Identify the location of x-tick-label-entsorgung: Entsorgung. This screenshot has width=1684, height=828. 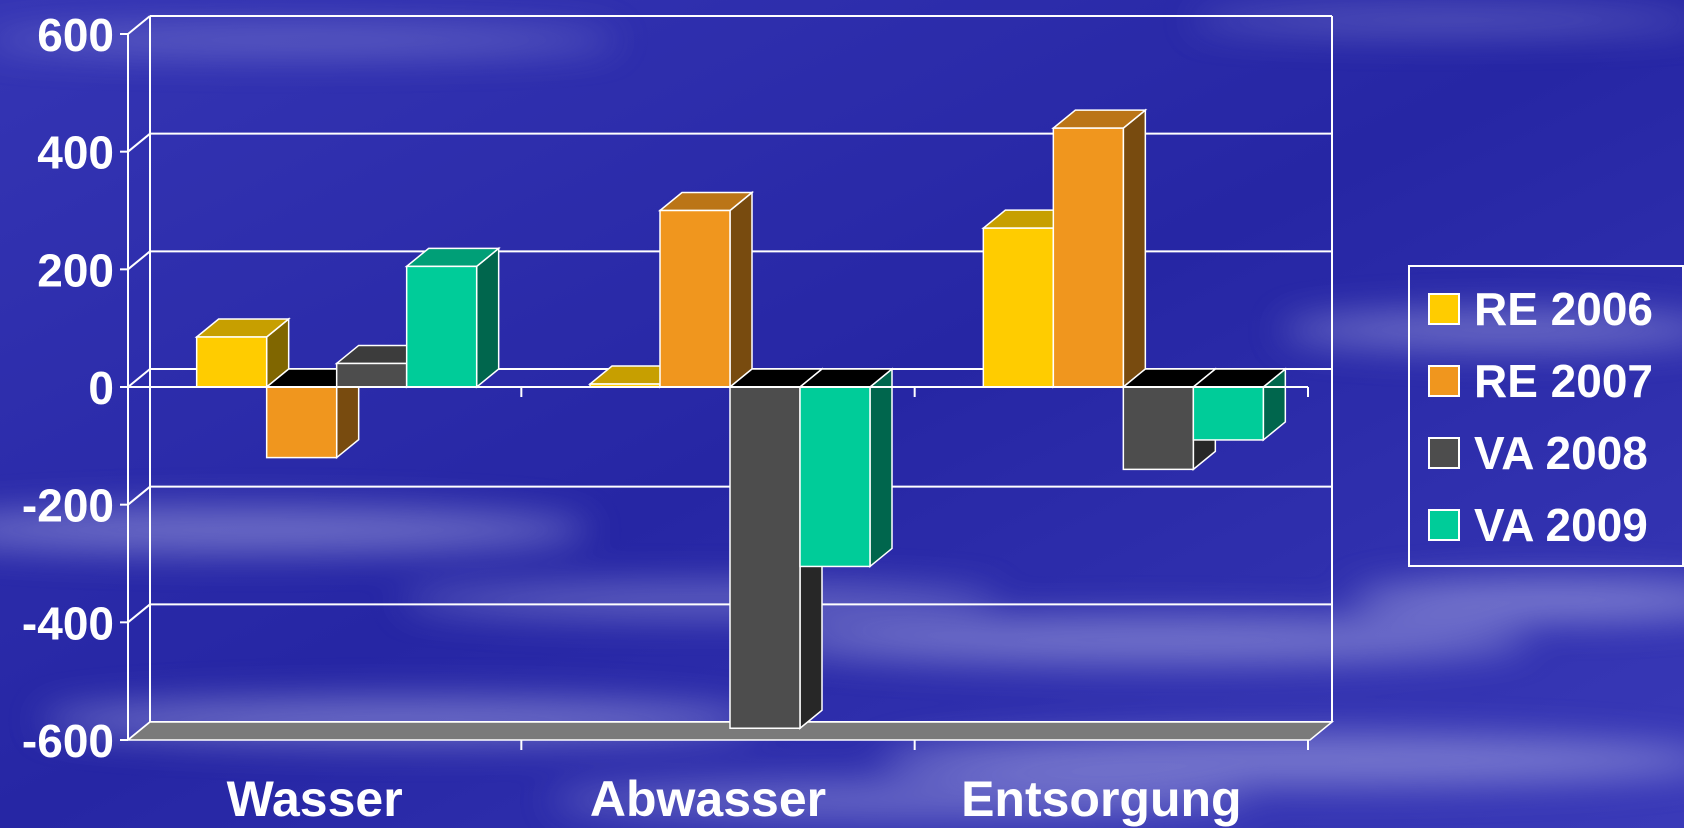
(1101, 799).